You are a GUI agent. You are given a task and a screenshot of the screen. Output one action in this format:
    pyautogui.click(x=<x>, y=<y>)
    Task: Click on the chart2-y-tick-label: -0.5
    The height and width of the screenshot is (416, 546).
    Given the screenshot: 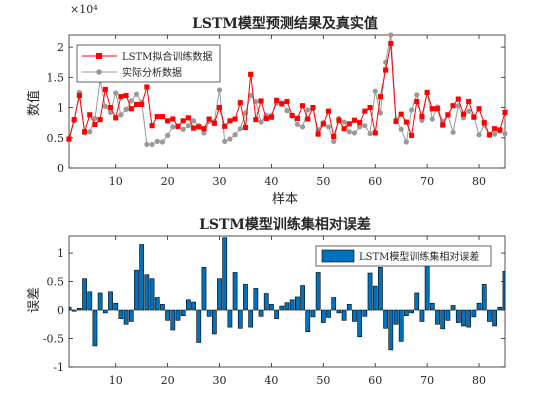 What is the action you would take?
    pyautogui.click(x=53, y=339)
    